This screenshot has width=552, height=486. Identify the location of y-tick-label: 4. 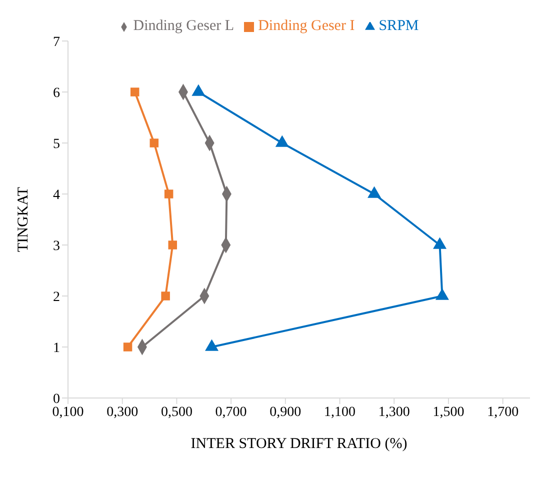
(56, 195).